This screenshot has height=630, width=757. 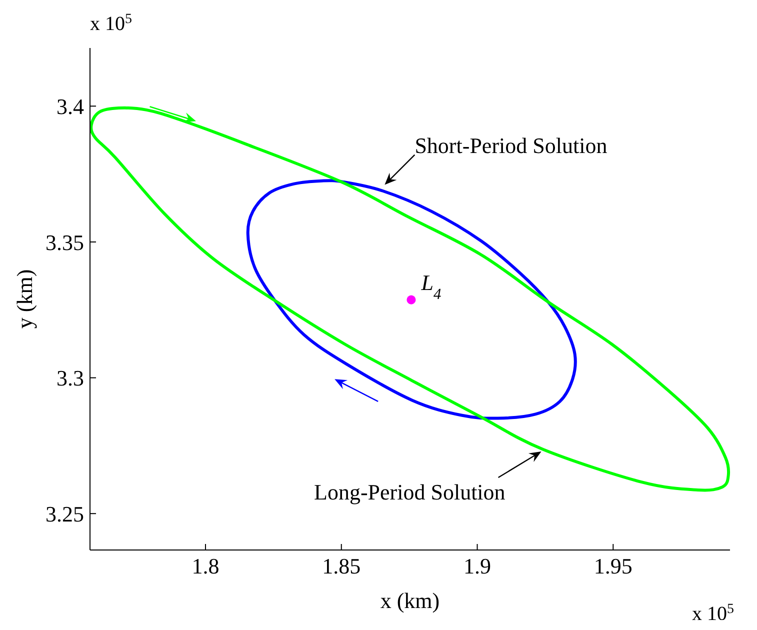 I want to click on y-tick-label: 3.4, so click(x=70, y=106).